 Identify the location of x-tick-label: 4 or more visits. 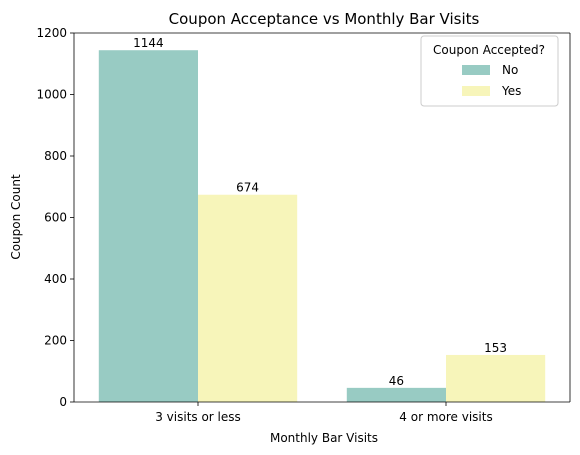
(445, 417).